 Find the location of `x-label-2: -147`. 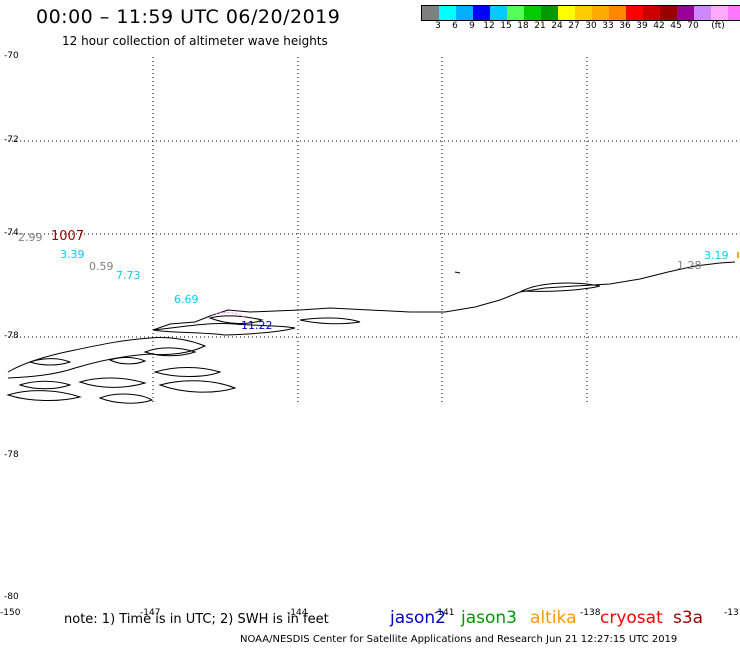

x-label-2: -147 is located at coordinates (150, 613).